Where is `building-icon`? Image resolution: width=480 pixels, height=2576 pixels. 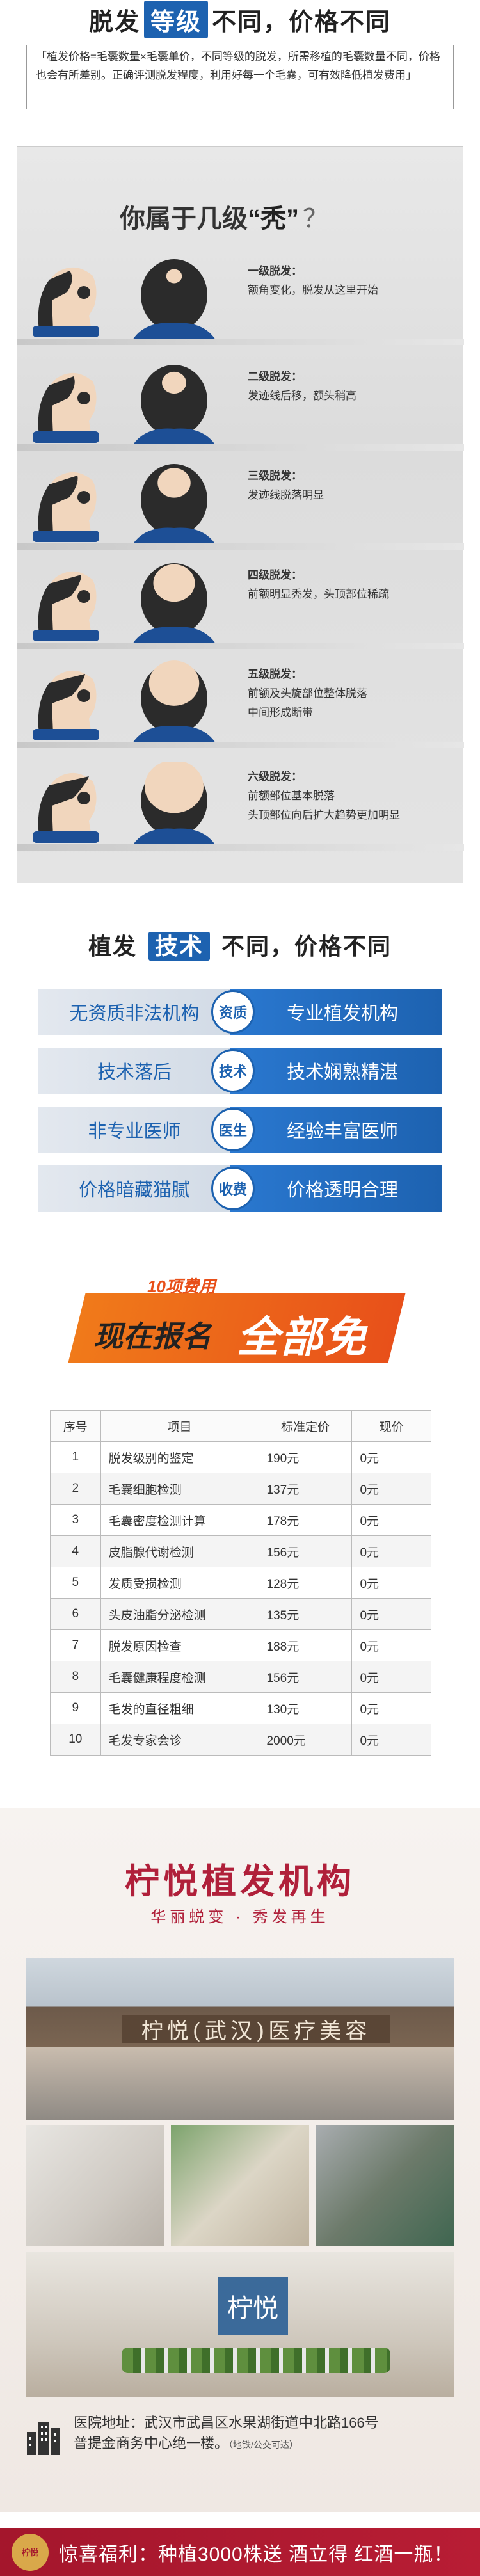 building-icon is located at coordinates (43, 2438).